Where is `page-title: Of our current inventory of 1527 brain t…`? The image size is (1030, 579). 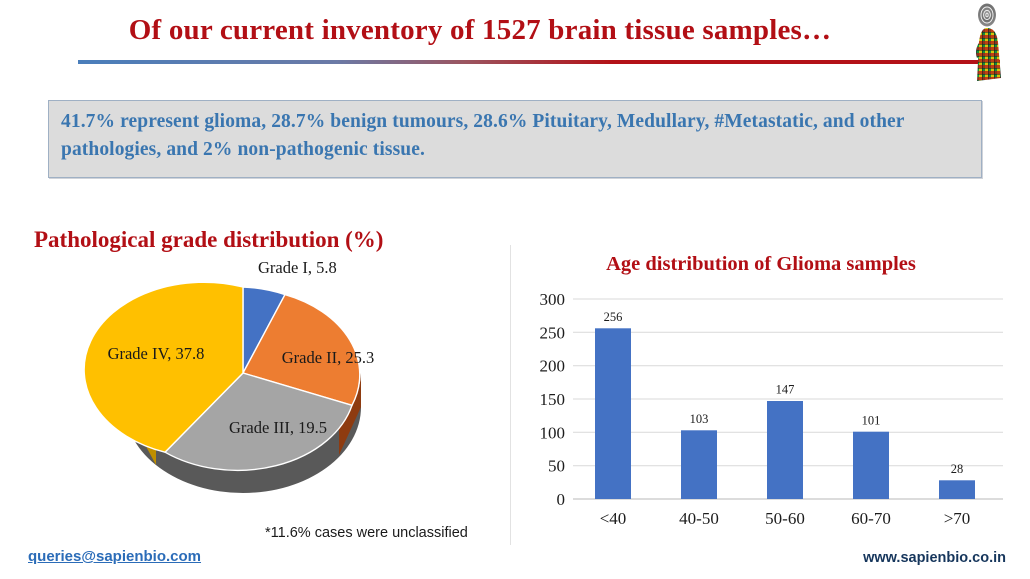 page-title: Of our current inventory of 1527 brain t… is located at coordinates (480, 30).